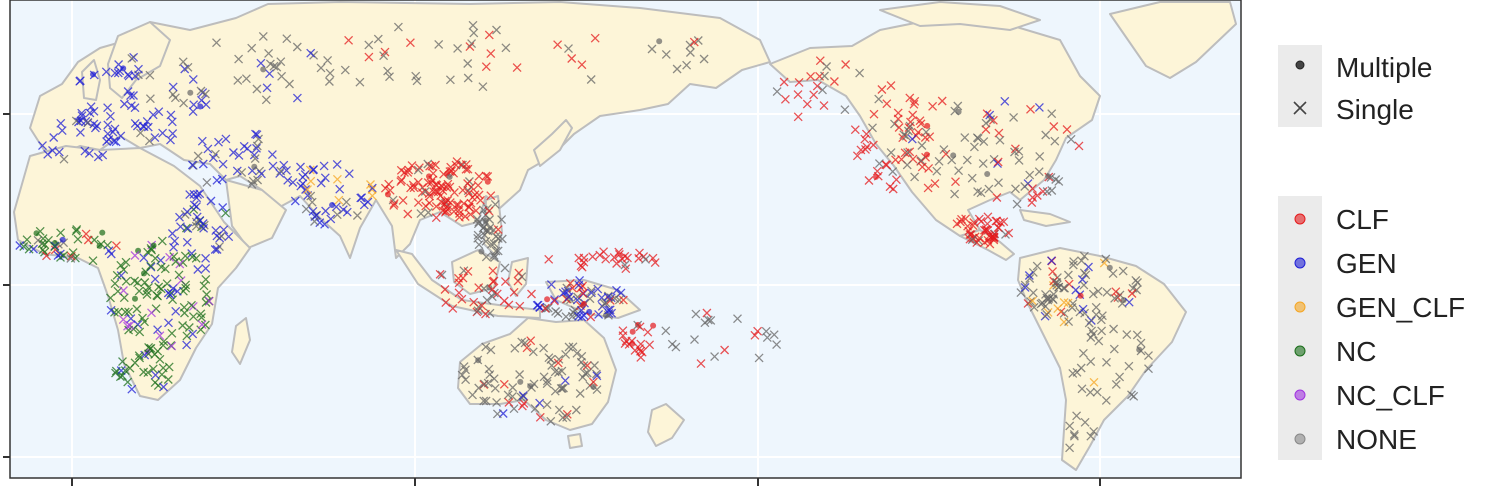  I want to click on land-japan, so click(553, 143).